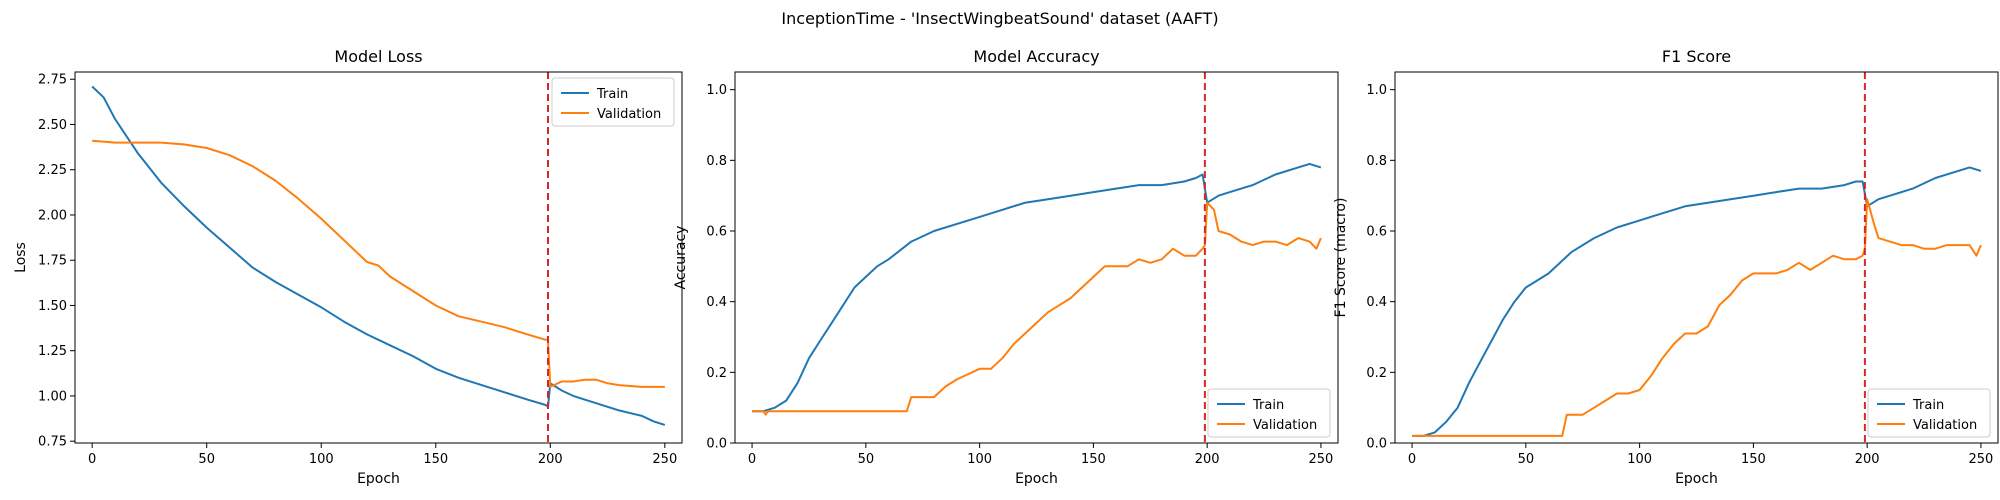  Describe the element at coordinates (681, 258) in the screenshot. I see `y-axis-label: Accuracy` at that location.